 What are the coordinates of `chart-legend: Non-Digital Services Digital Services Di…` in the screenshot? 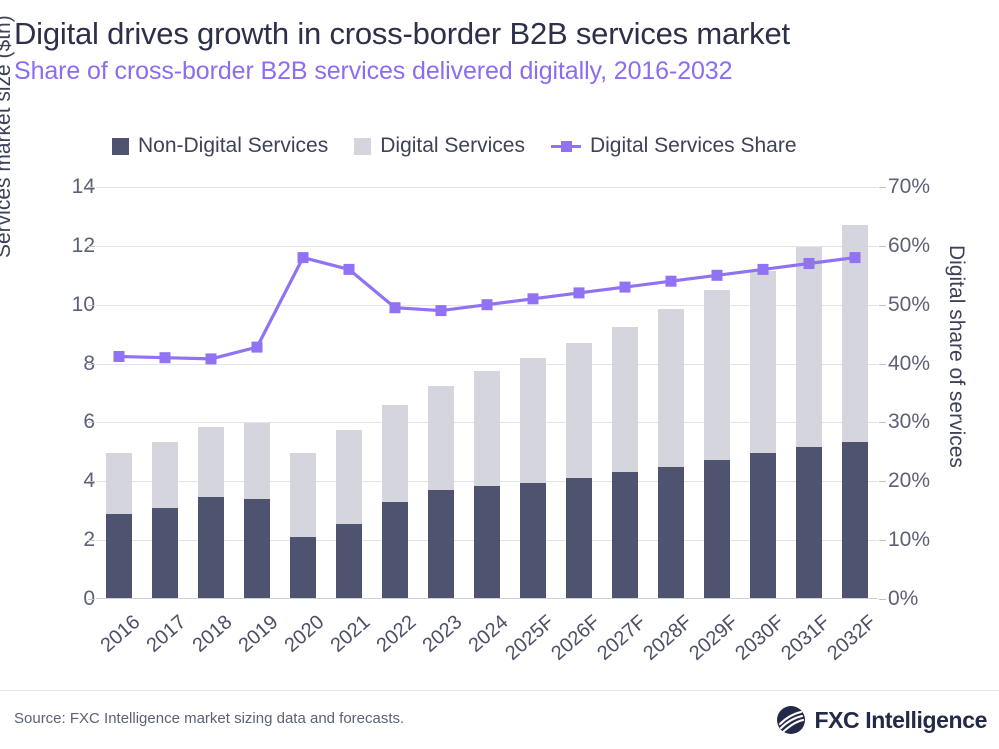 It's located at (454, 146).